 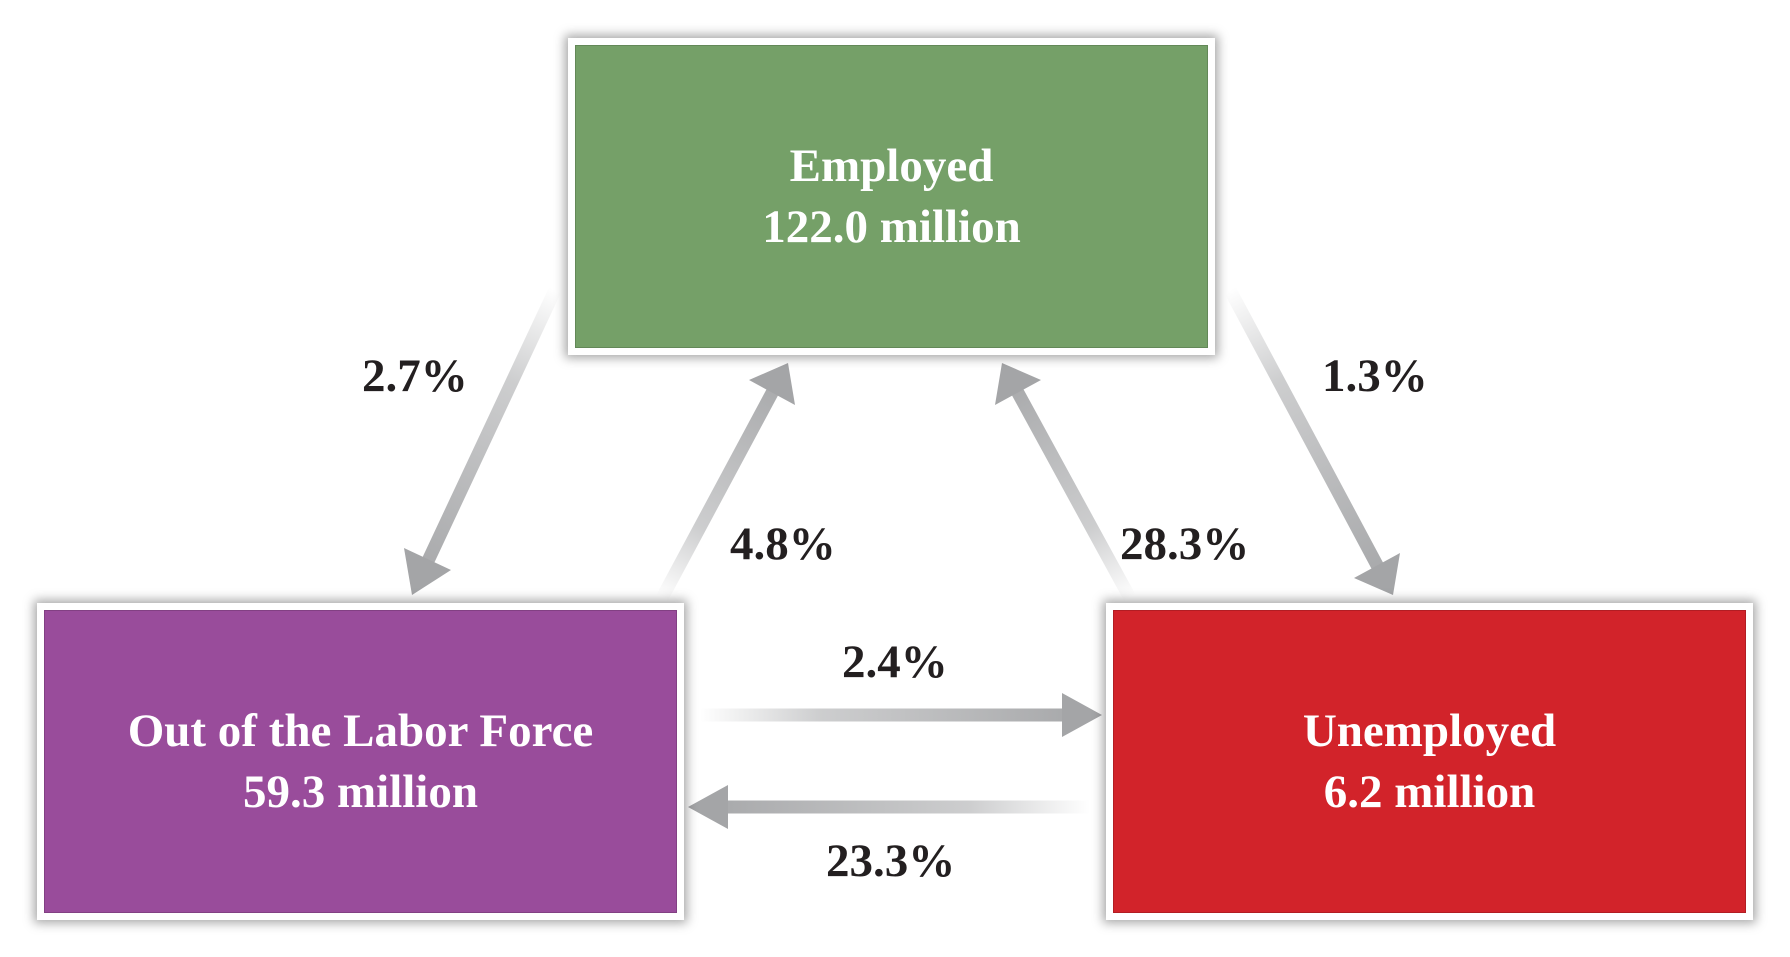 What do you see at coordinates (901, 715) in the screenshot?
I see `arrow-out-of-labor-force-to-unemployed` at bounding box center [901, 715].